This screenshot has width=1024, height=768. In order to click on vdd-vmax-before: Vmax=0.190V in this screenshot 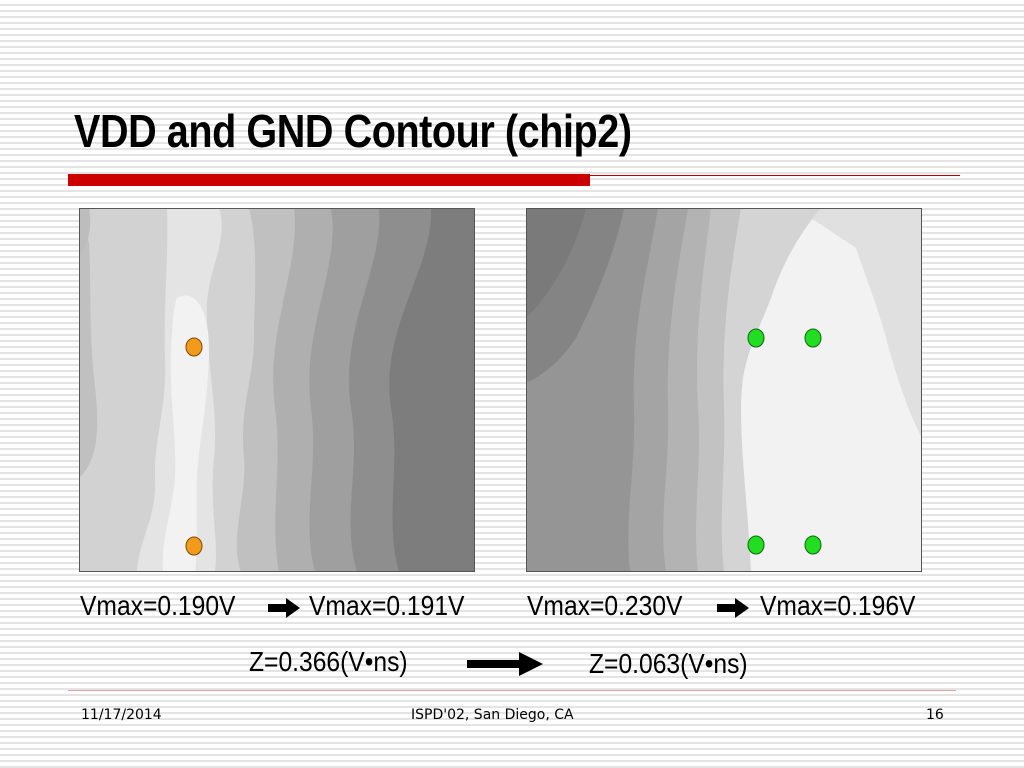, I will do `click(158, 605)`.